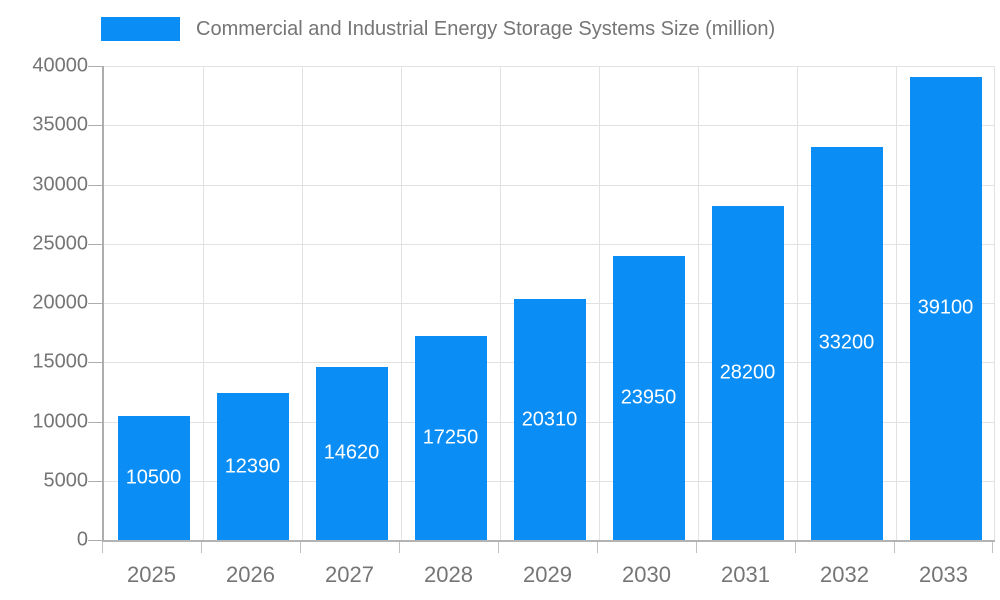  I want to click on x-axis-label-2025: 2025, so click(151, 574).